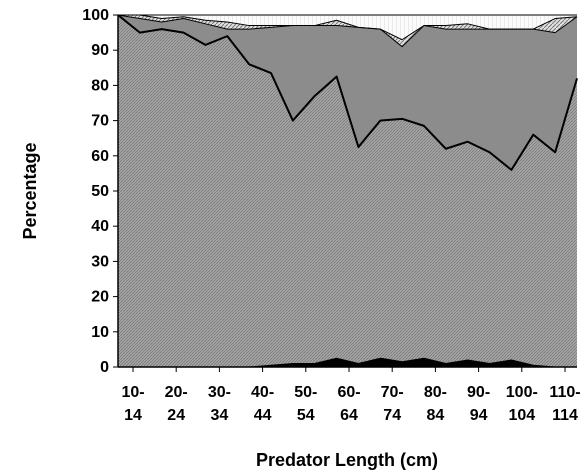 This screenshot has height=474, width=586. I want to click on x-axis-title: Predator Length (cm), so click(347, 460).